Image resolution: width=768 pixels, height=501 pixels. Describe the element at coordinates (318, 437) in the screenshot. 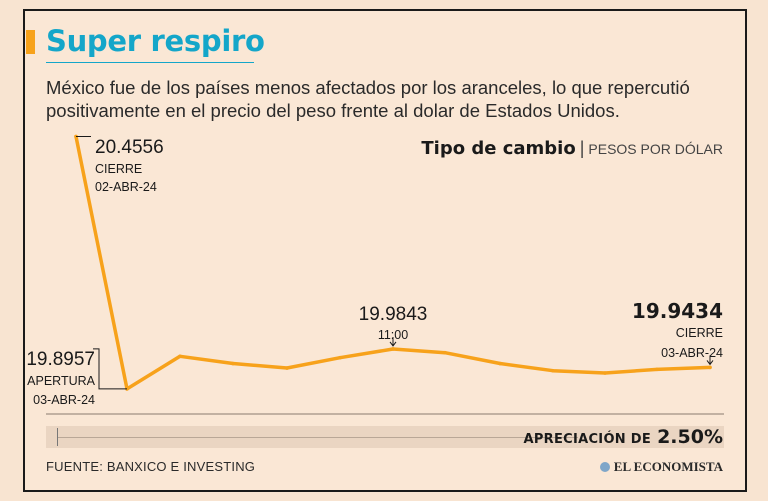

I see `band-guide-line` at that location.